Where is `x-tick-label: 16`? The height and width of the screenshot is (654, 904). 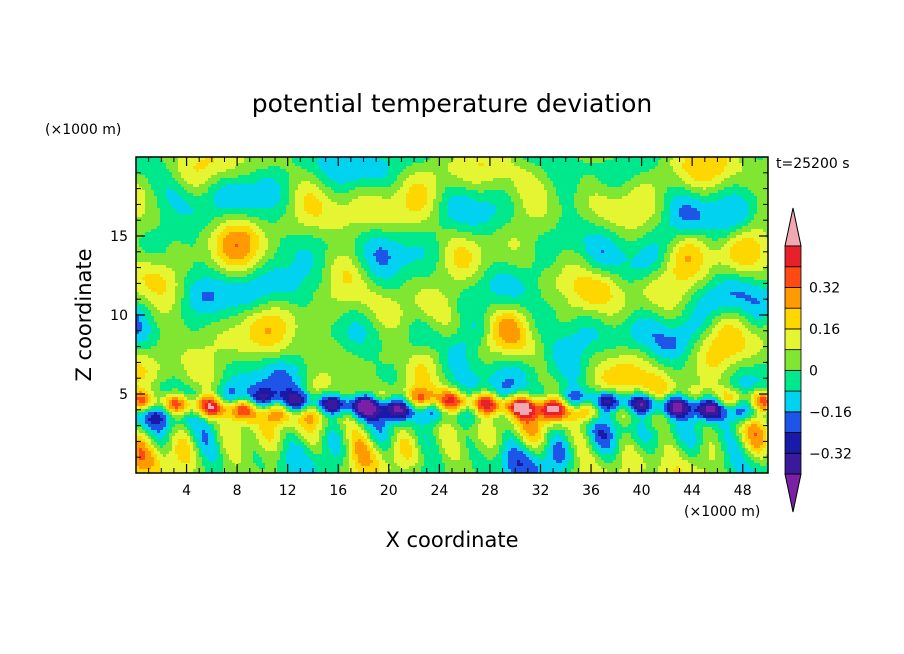
x-tick-label: 16 is located at coordinates (338, 491).